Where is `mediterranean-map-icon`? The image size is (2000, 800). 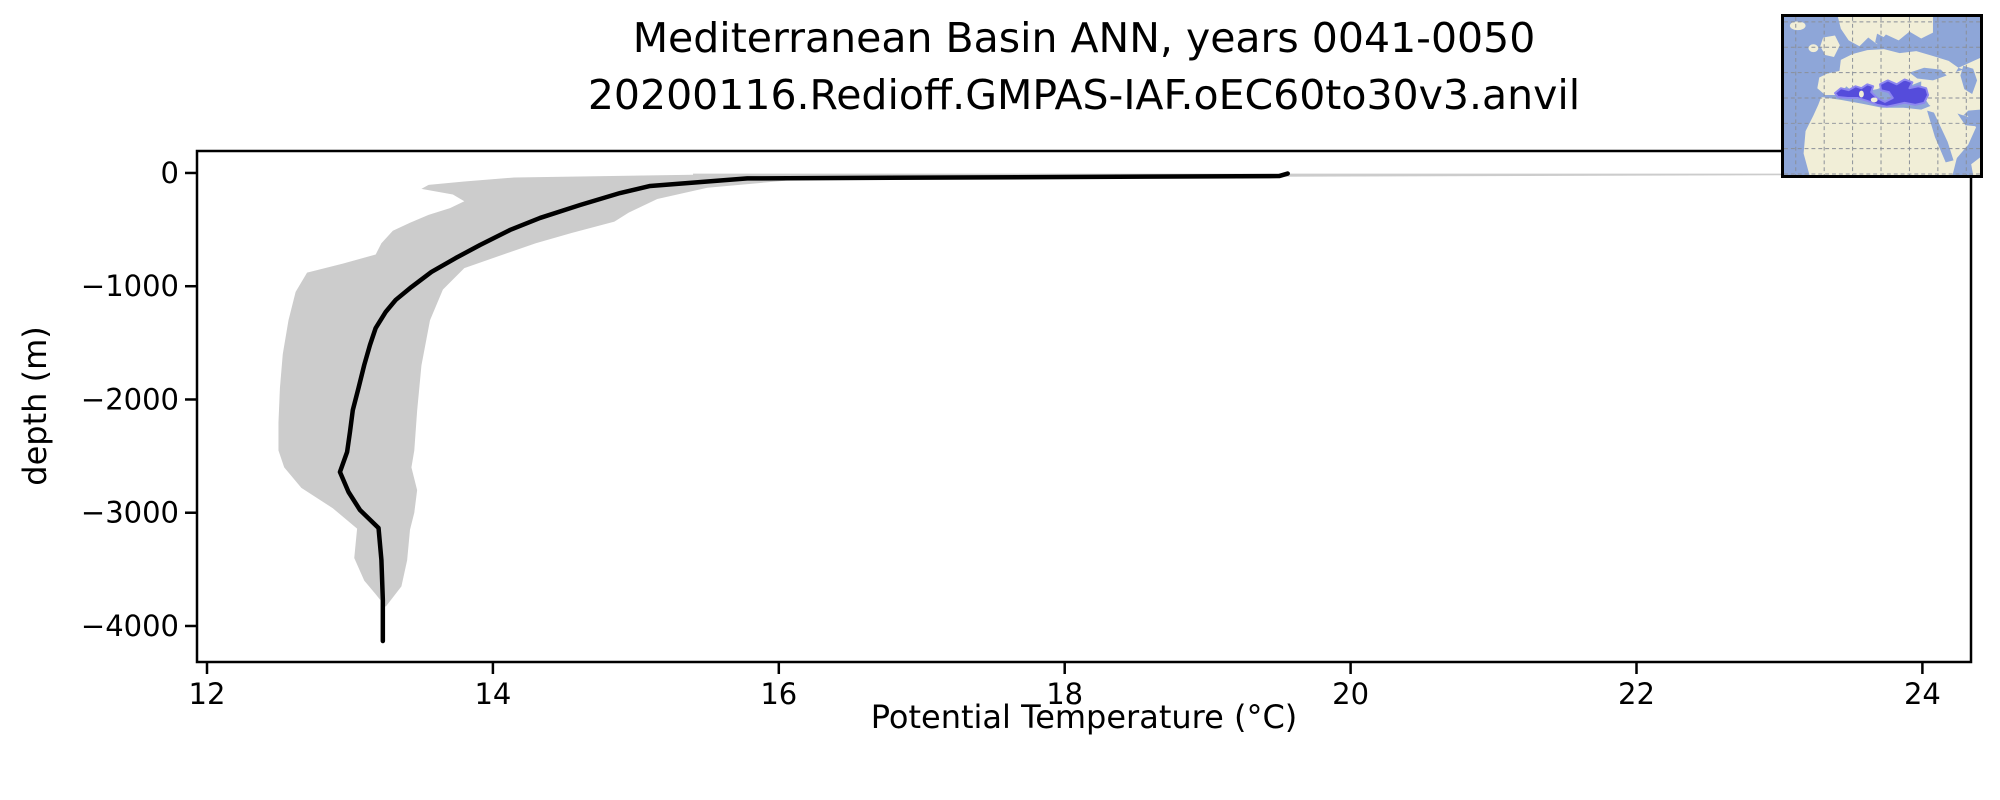
mediterranean-map-icon is located at coordinates (1882, 96).